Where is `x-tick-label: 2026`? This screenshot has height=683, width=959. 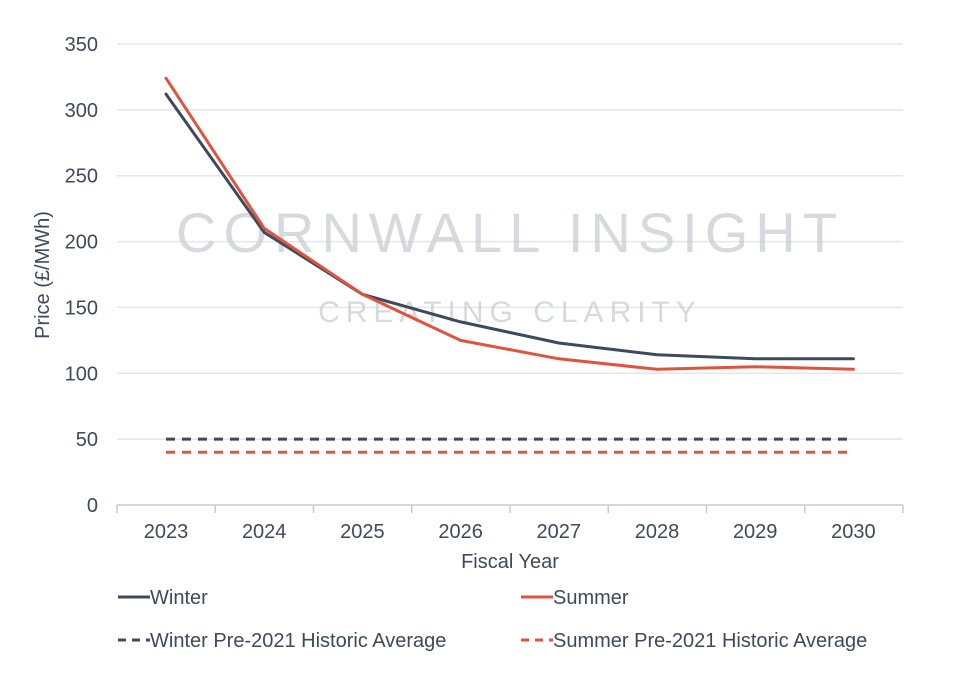 x-tick-label: 2026 is located at coordinates (460, 532).